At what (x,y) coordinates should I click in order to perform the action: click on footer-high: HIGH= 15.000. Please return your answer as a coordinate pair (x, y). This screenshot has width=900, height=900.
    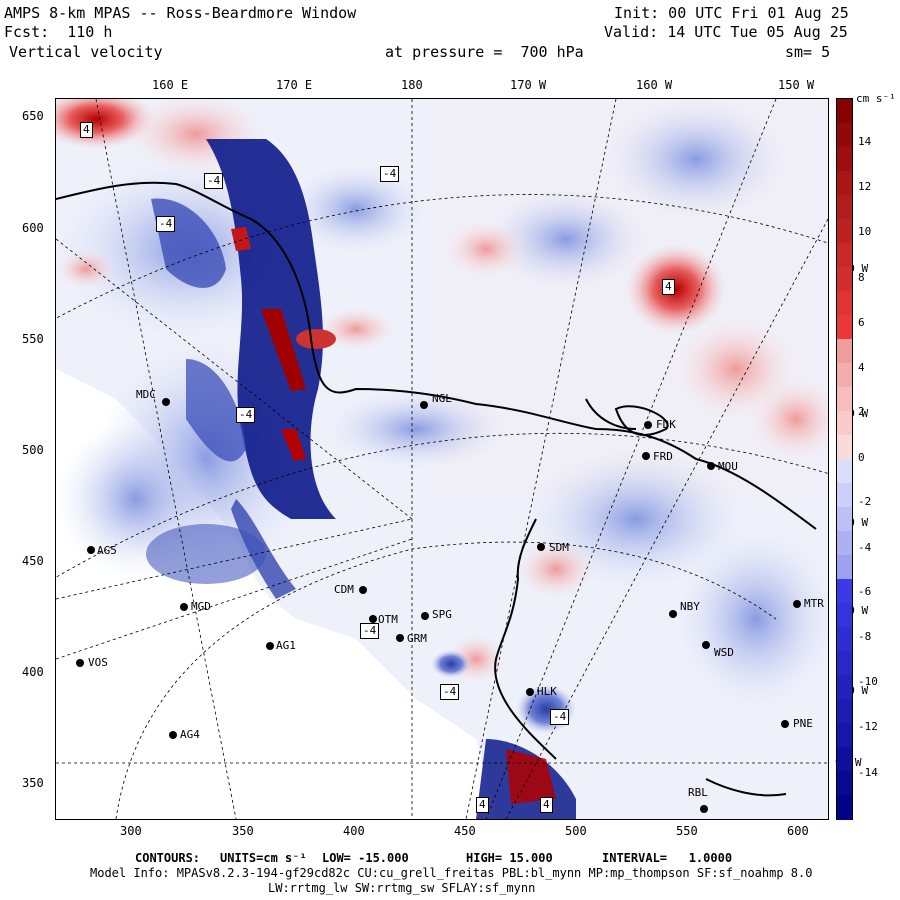
    Looking at the image, I should click on (509, 858).